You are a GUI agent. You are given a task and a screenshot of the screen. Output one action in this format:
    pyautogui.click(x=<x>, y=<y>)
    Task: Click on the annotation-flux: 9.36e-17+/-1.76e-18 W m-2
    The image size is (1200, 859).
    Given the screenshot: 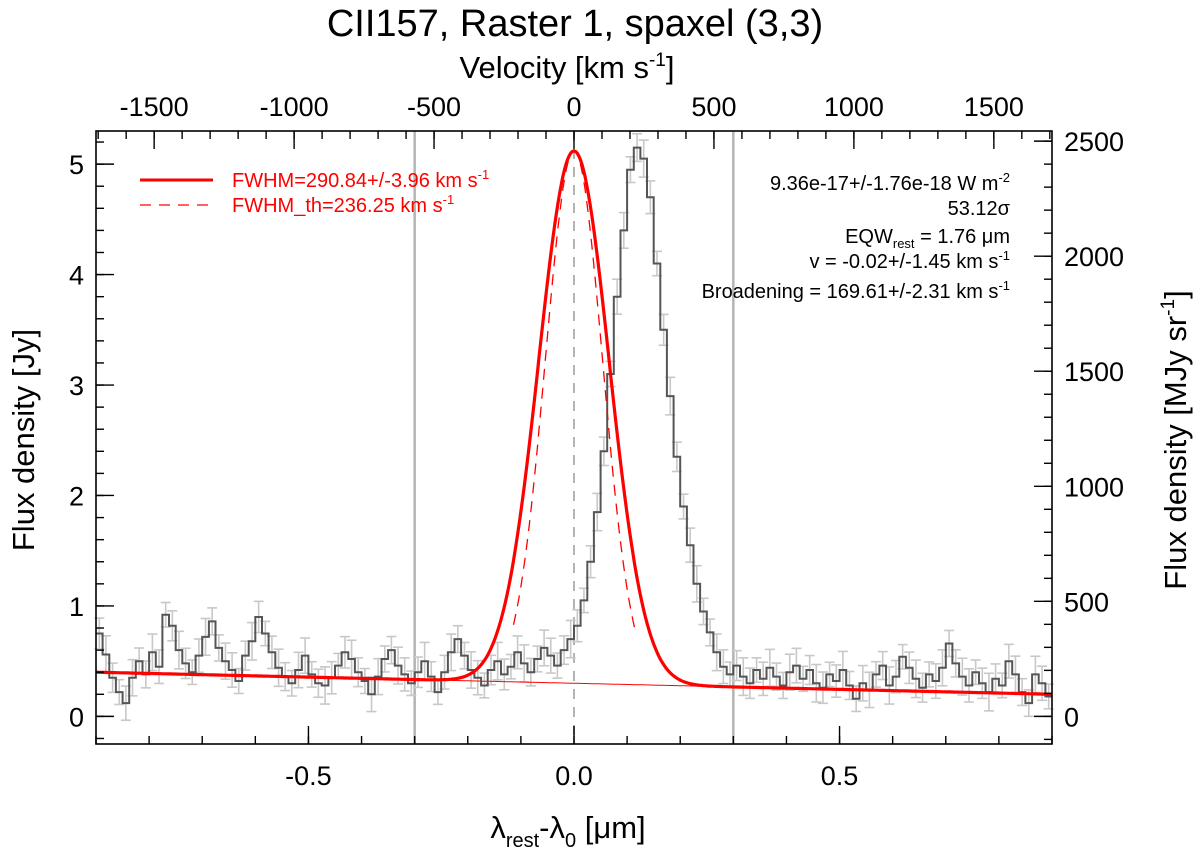 What is the action you would take?
    pyautogui.click(x=890, y=182)
    